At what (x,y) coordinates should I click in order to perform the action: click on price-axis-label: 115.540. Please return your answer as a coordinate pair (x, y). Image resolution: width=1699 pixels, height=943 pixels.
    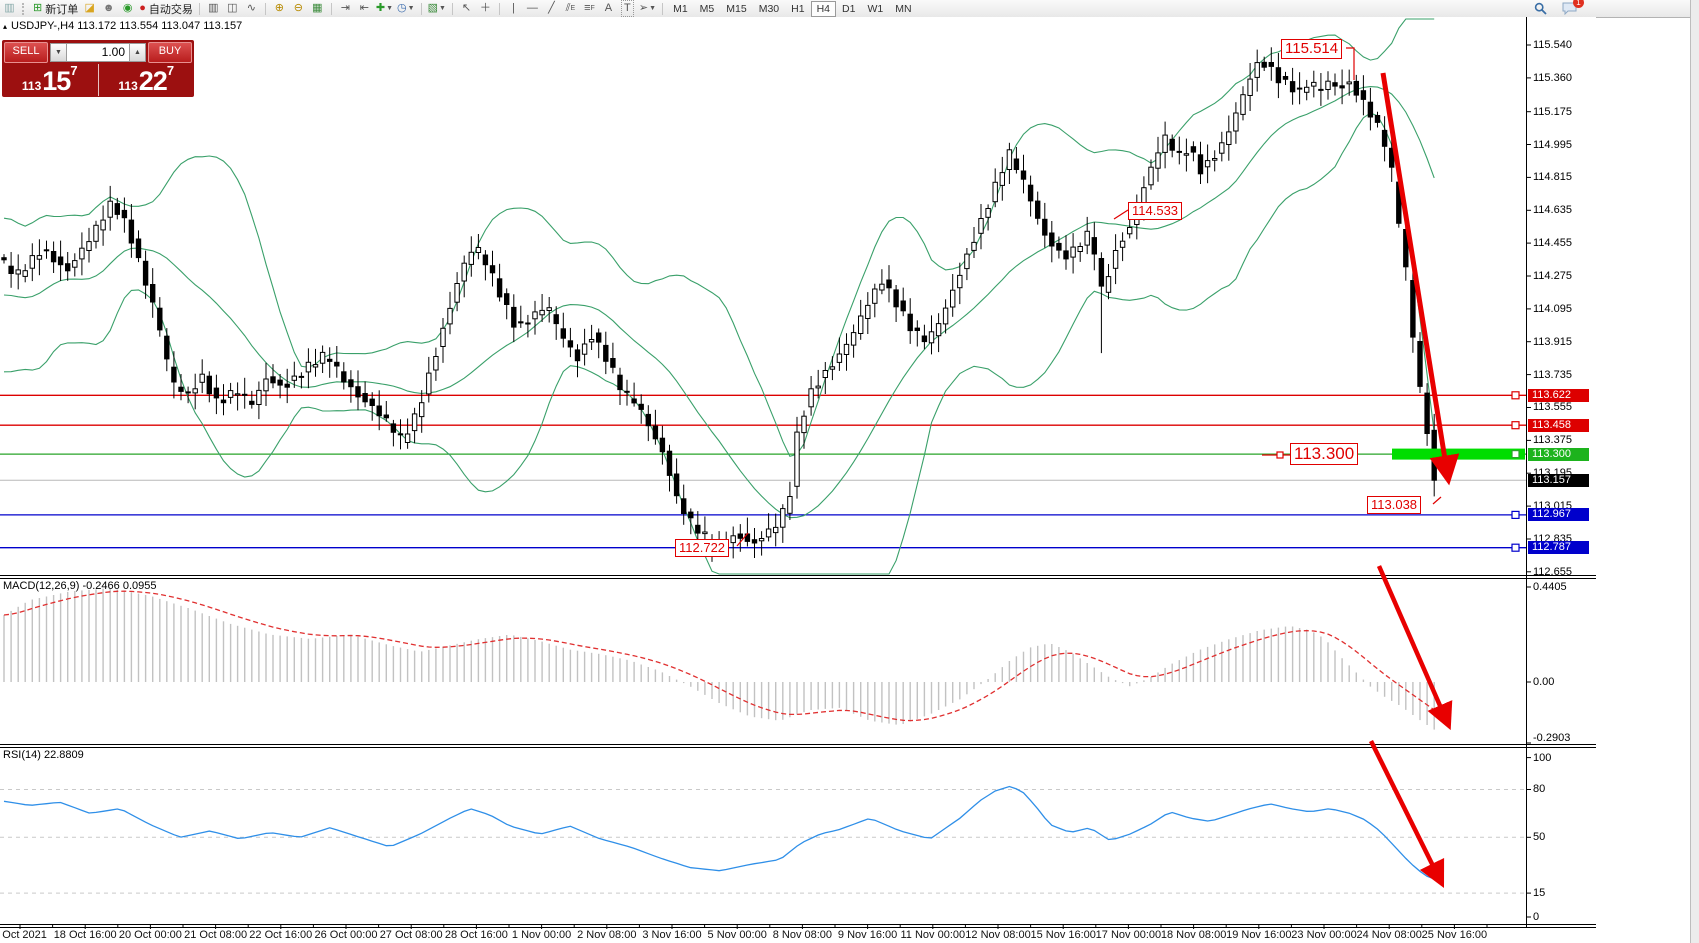
    Looking at the image, I should click on (1552, 45).